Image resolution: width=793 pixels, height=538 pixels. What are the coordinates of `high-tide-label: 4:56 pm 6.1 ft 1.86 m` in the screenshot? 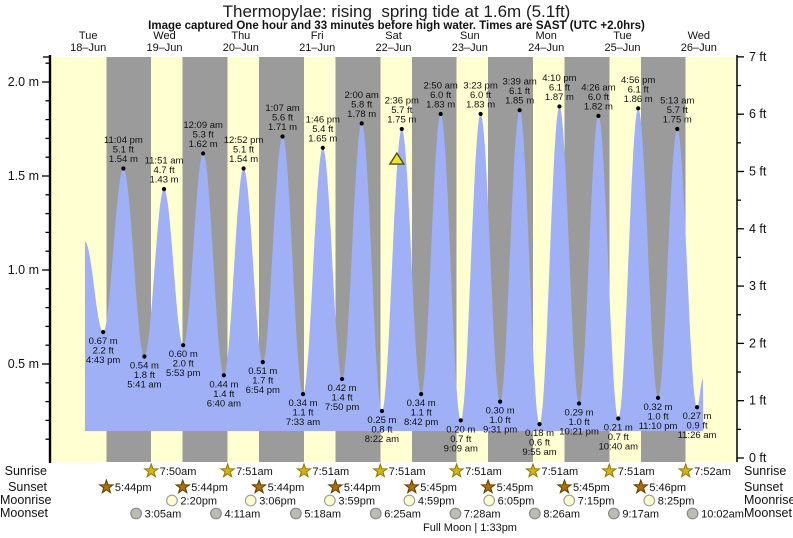 It's located at (638, 90).